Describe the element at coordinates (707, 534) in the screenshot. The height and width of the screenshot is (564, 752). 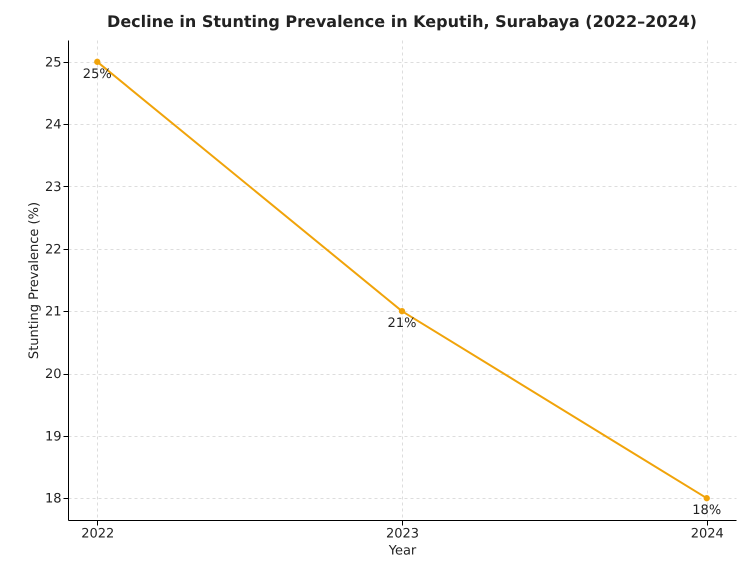
I see `x-tick-label: 2024` at that location.